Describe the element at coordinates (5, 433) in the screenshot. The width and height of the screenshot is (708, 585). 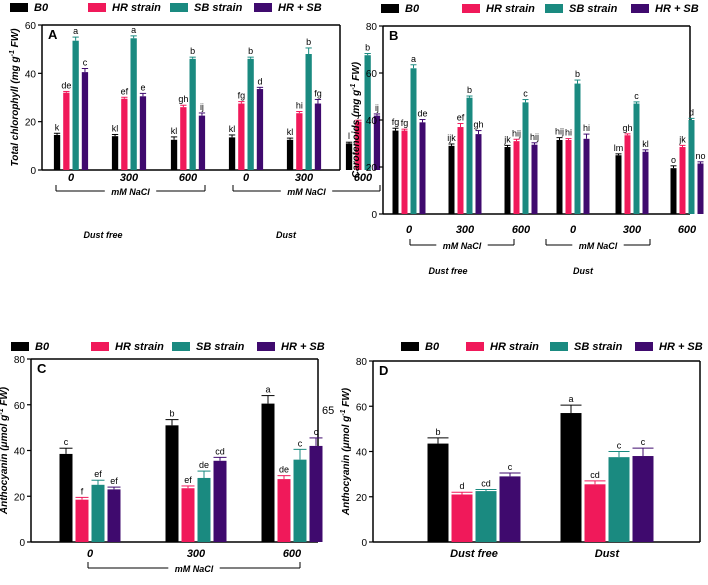
I see `y-axis-label-unit: (μmol g` at that location.